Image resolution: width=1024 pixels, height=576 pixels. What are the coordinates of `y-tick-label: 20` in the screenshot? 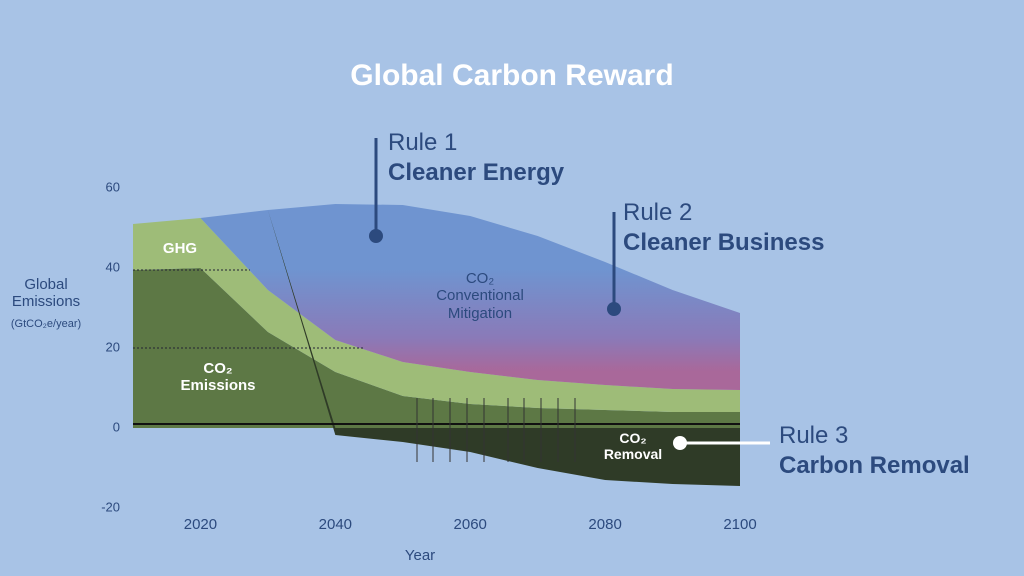 It's located at (113, 346).